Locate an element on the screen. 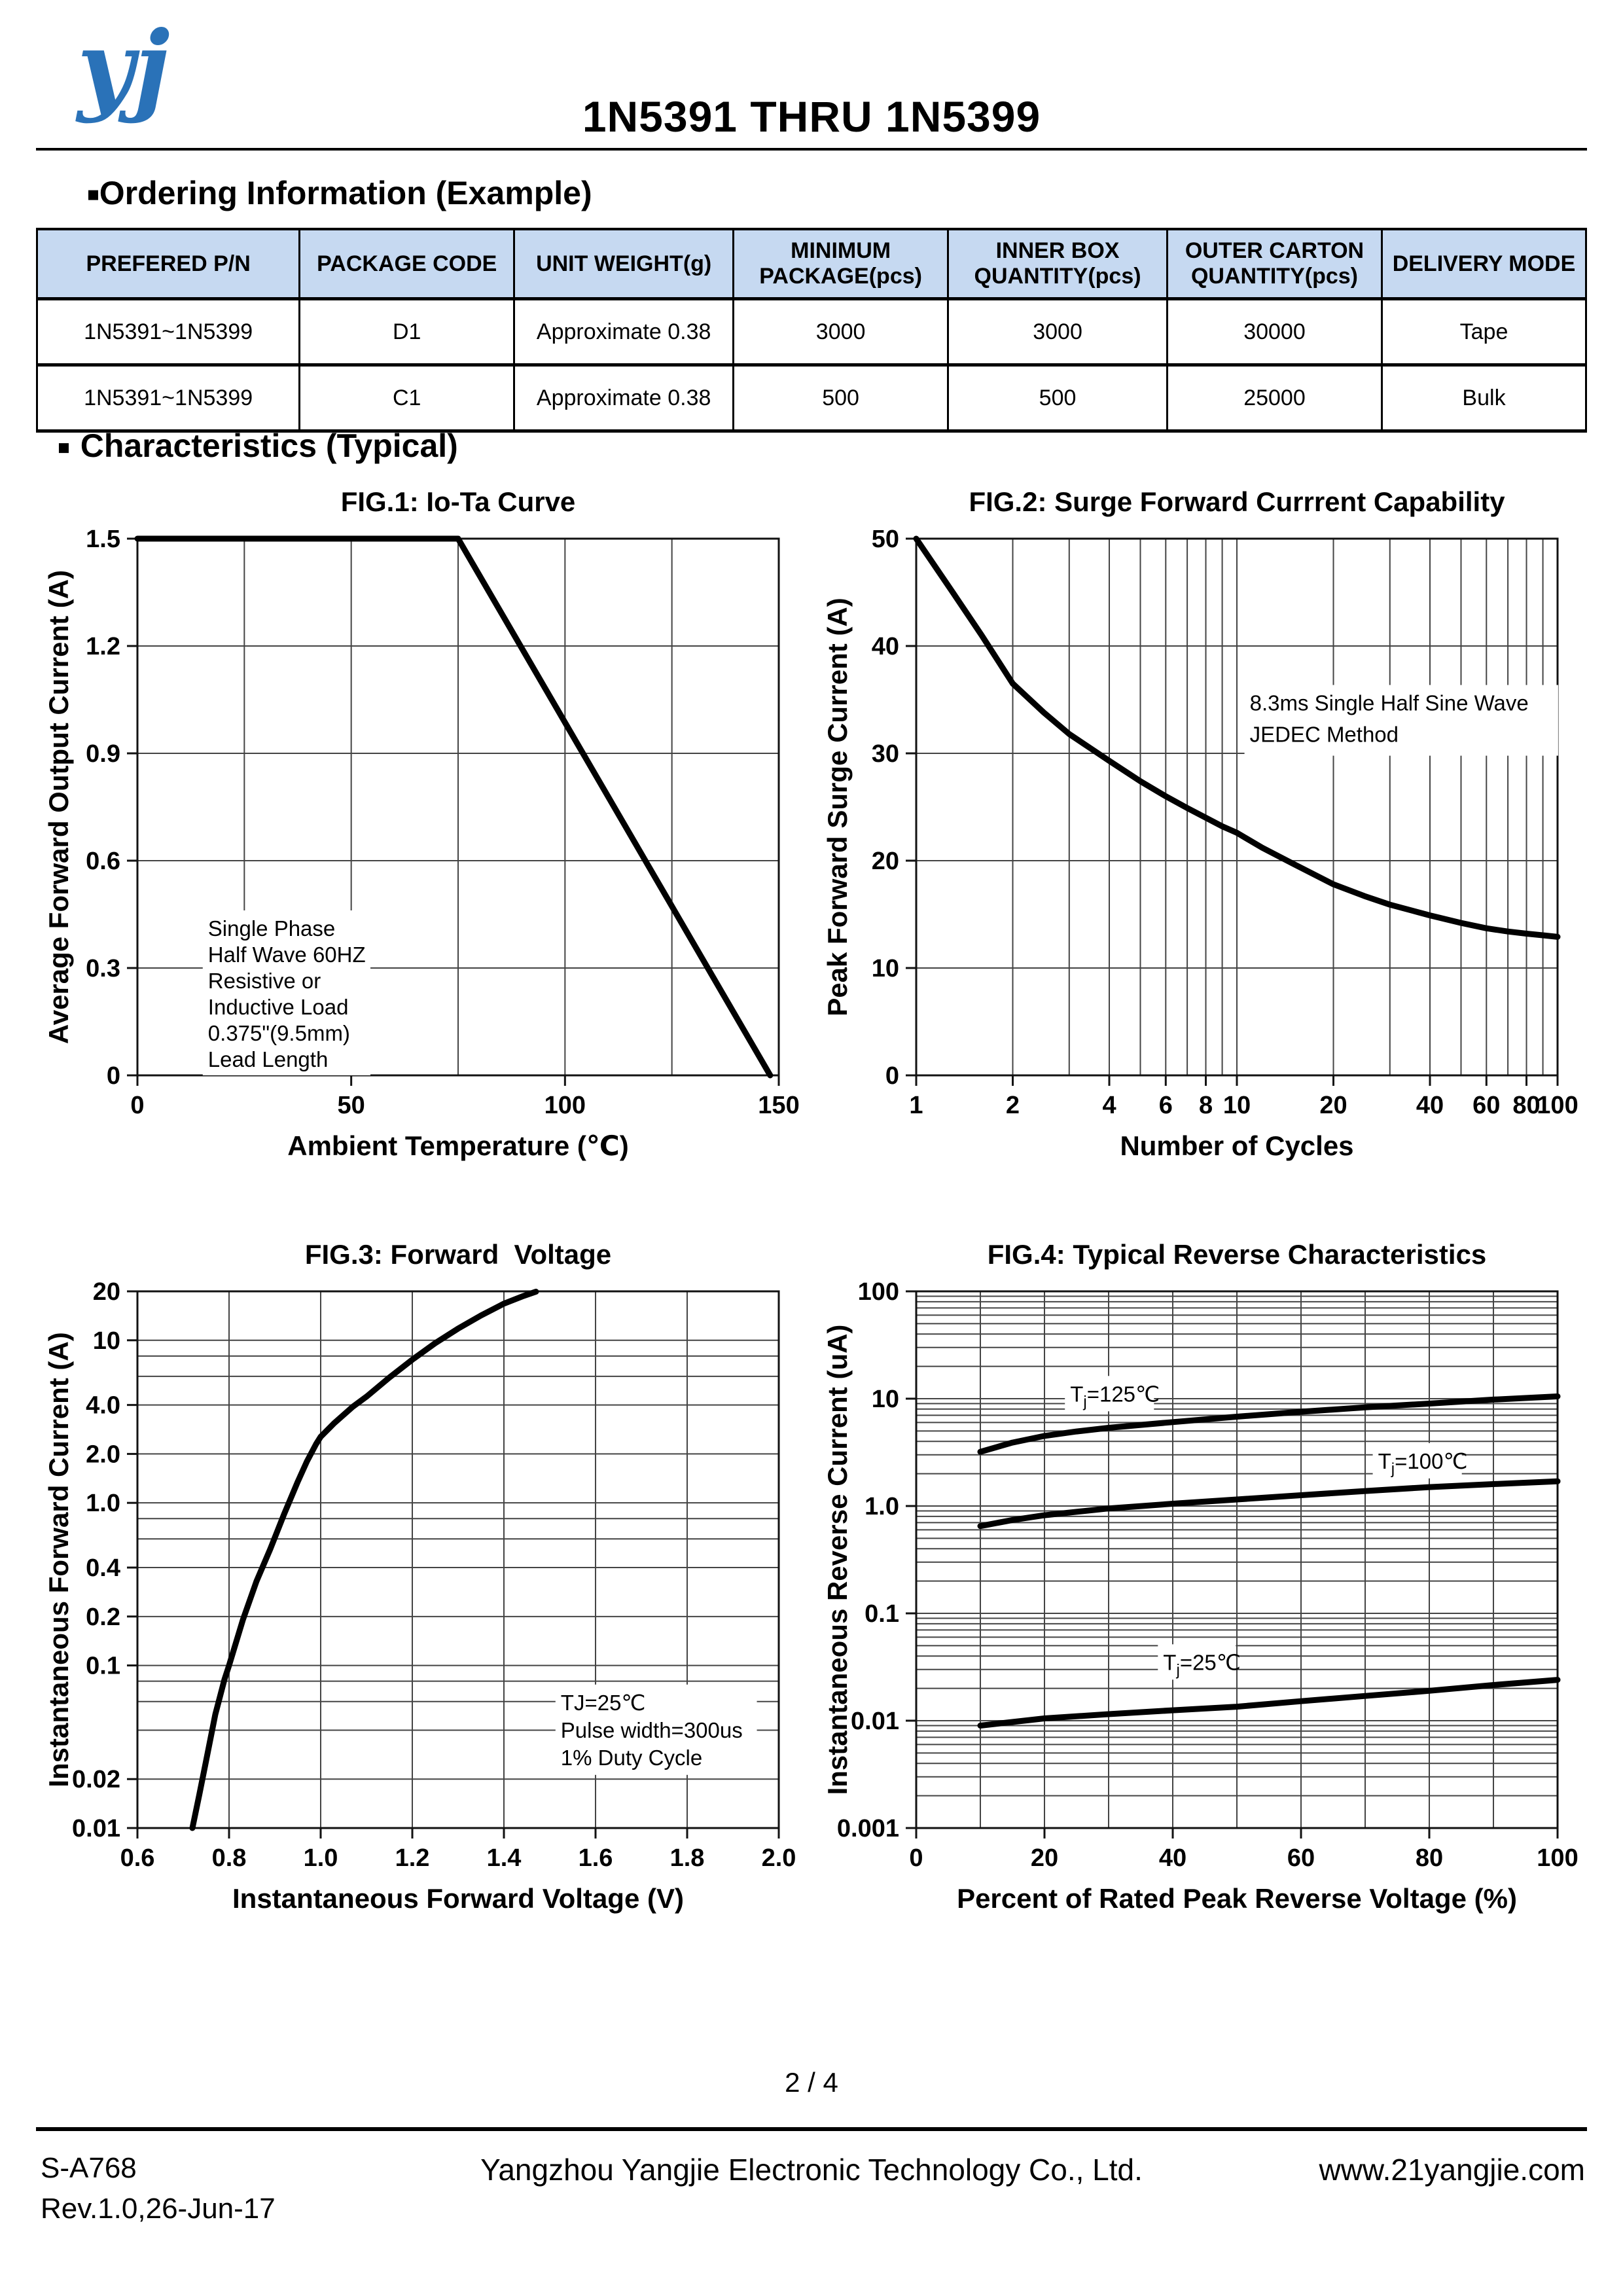 This screenshot has height=2296, width=1623. x-tick-label: 8 is located at coordinates (1206, 1105).